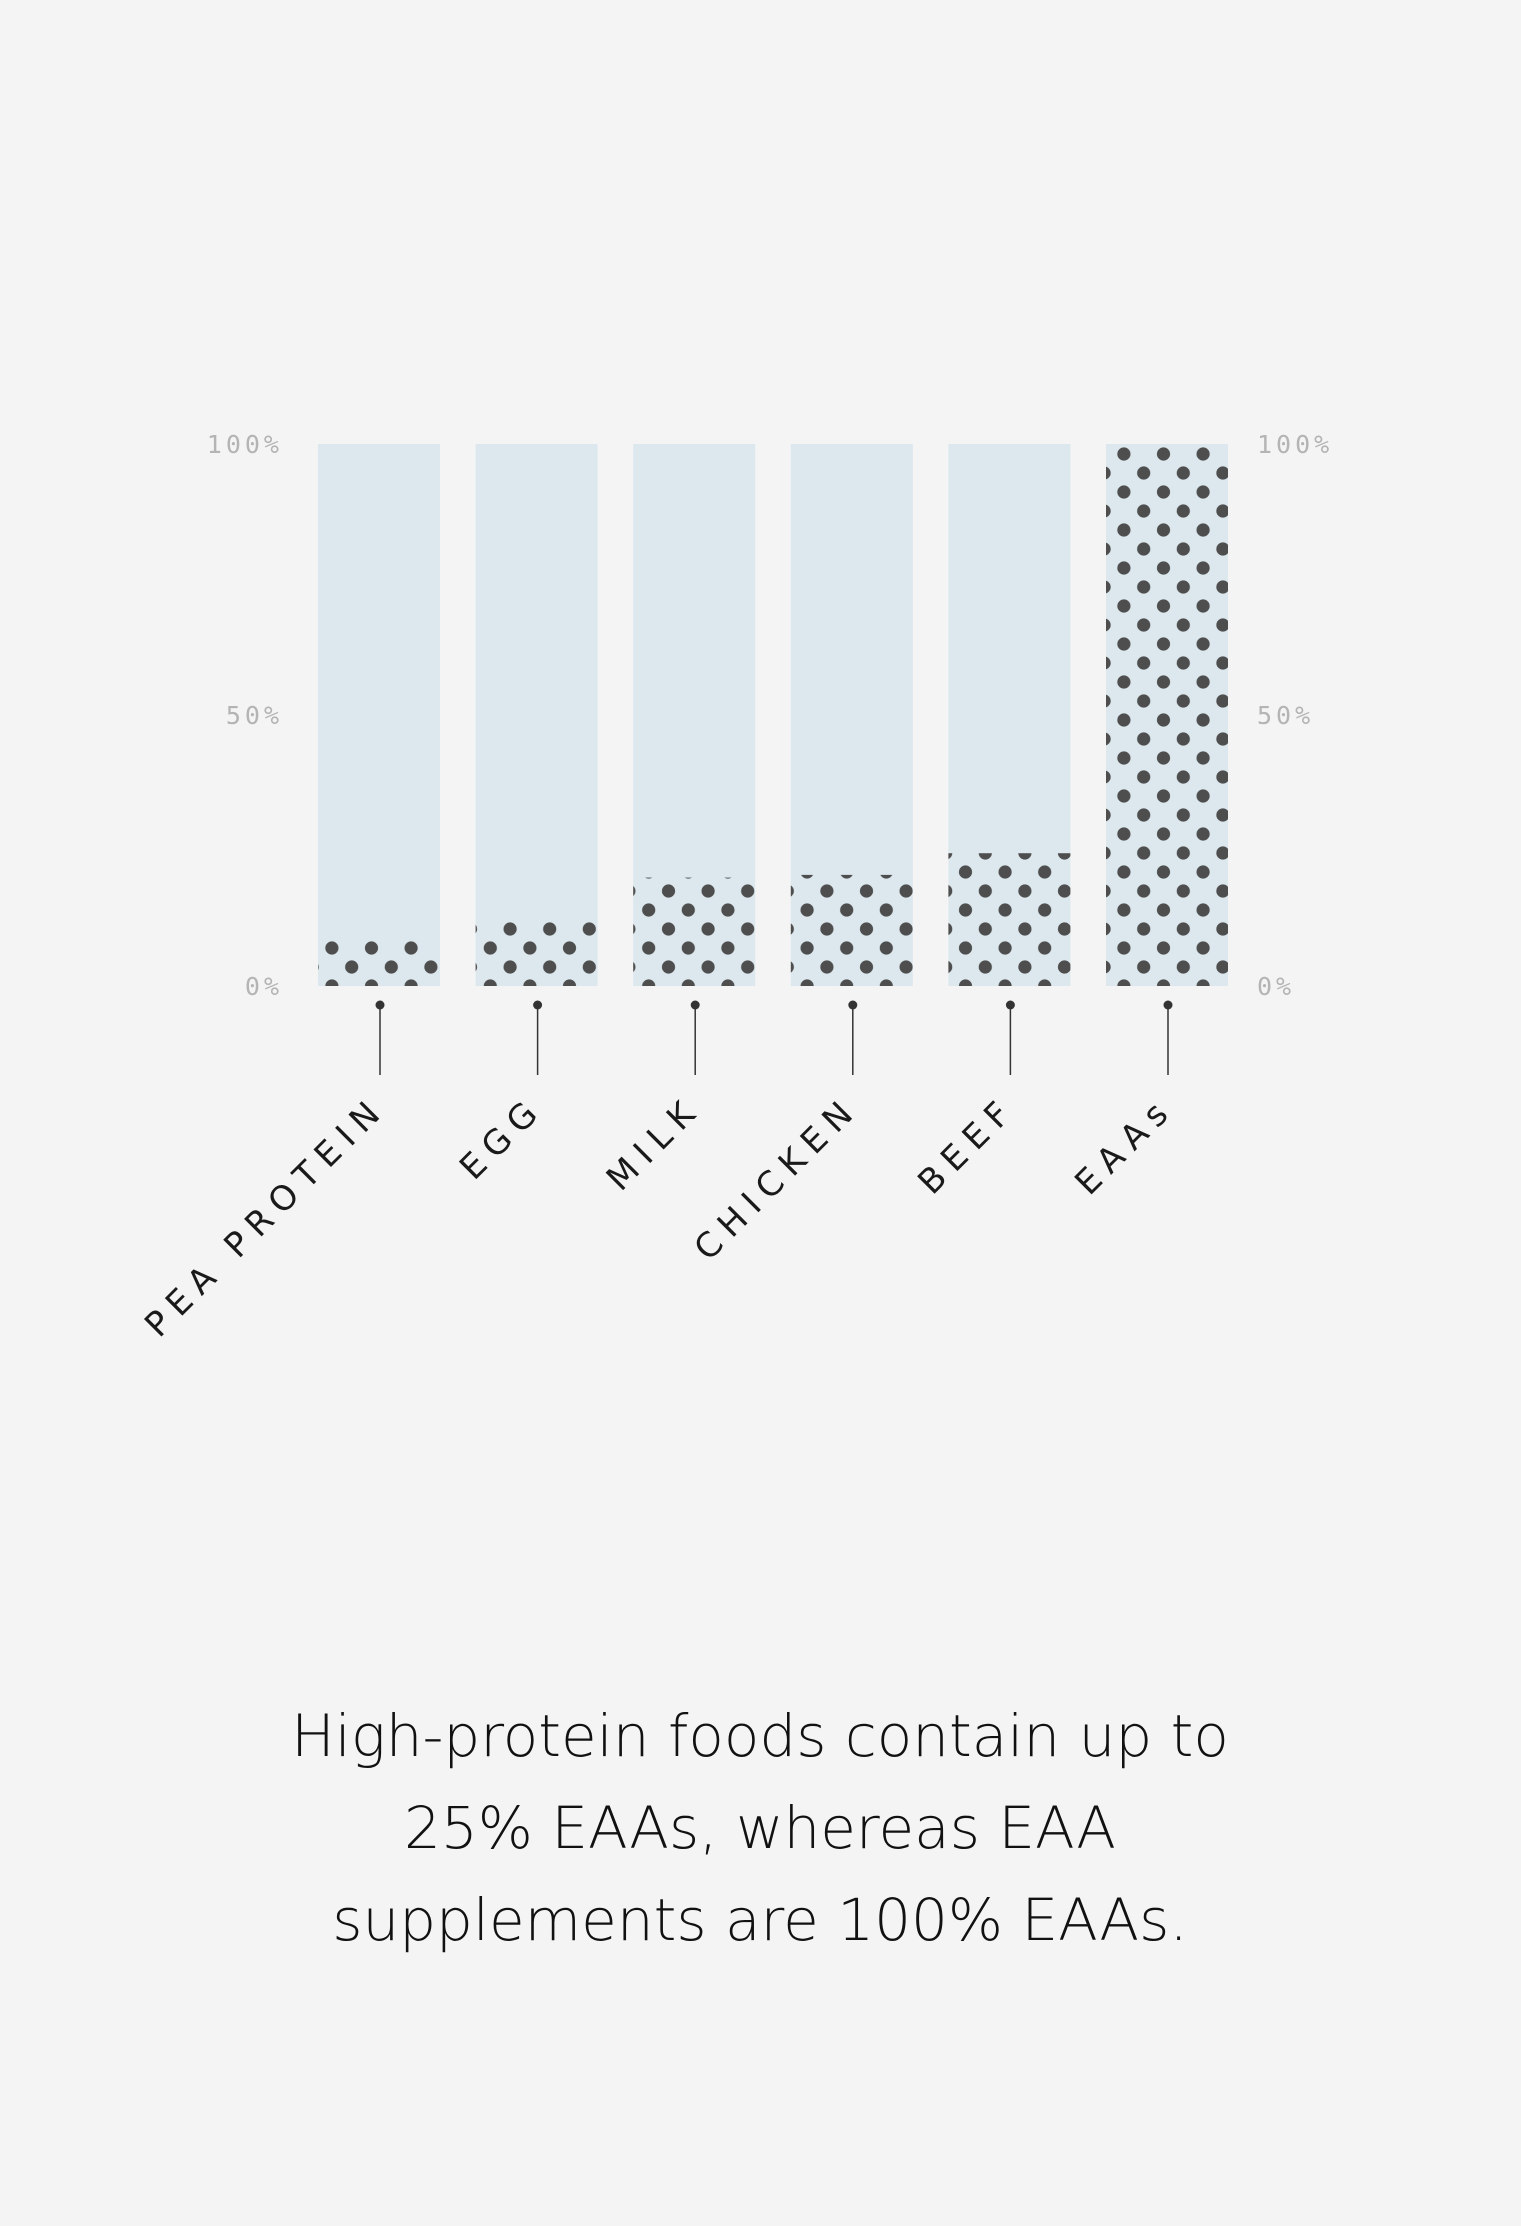  I want to click on bar-beef, so click(1009, 919).